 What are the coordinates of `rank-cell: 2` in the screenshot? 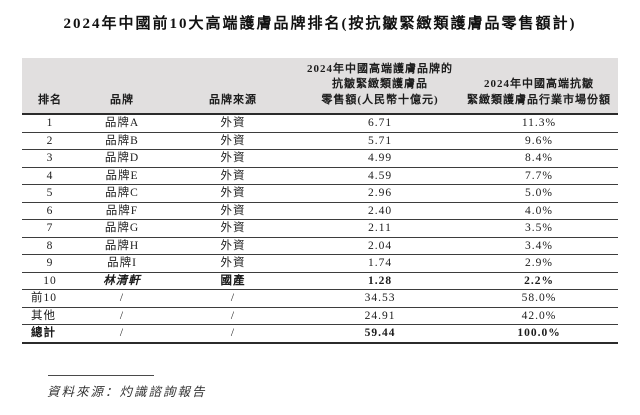 It's located at (50, 141).